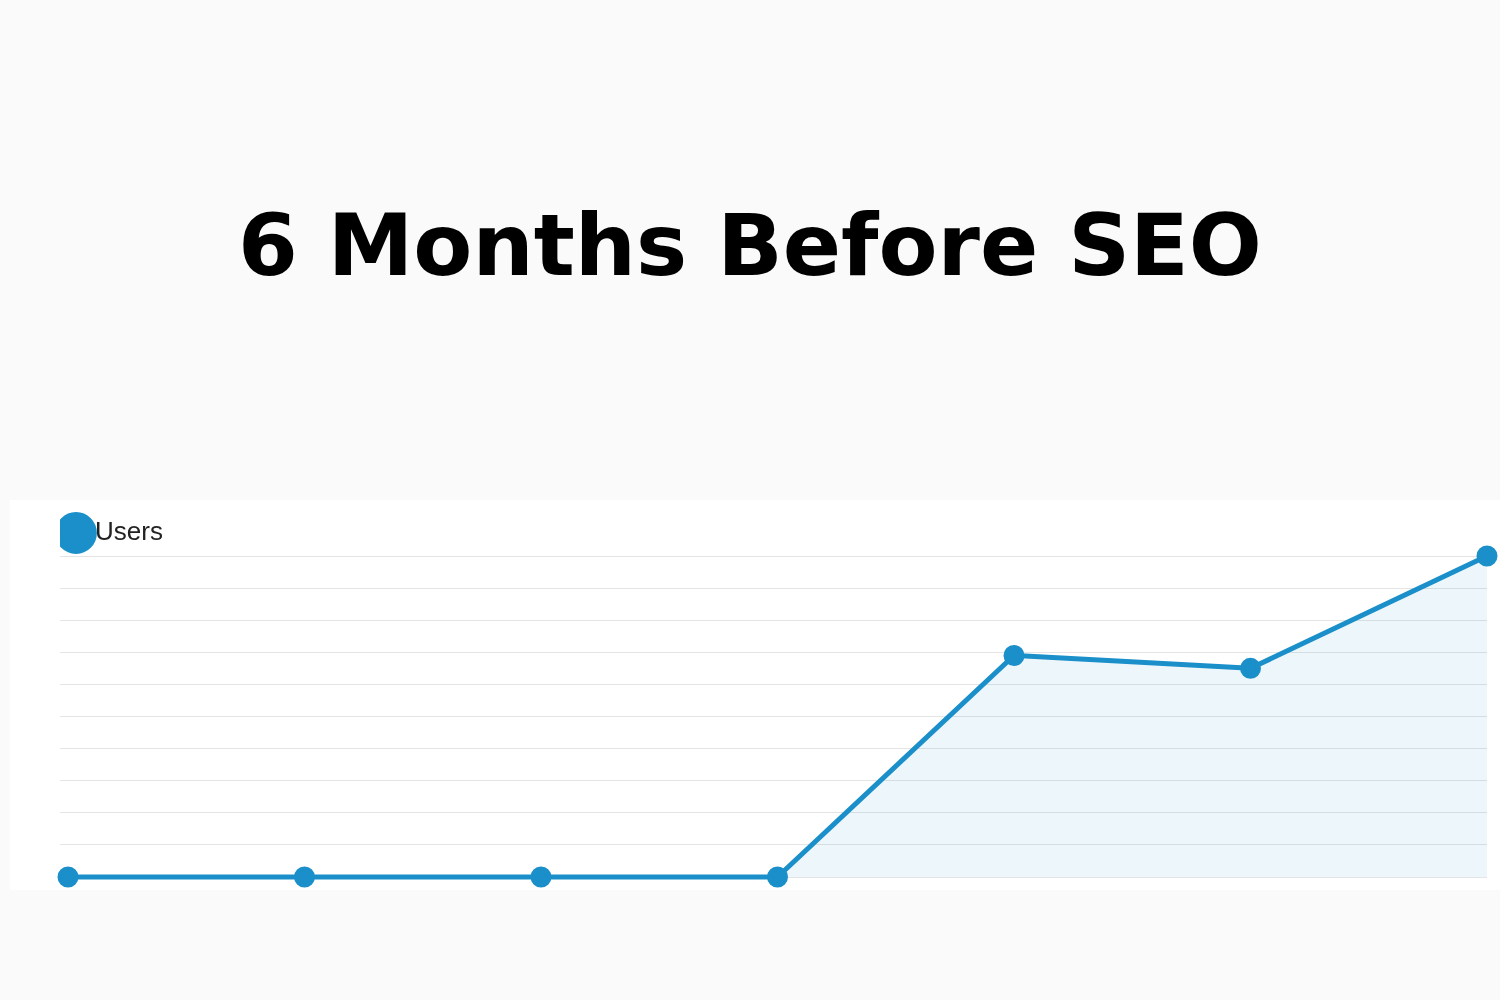  I want to click on chart-title: 6 Months Before SEO, so click(750, 245).